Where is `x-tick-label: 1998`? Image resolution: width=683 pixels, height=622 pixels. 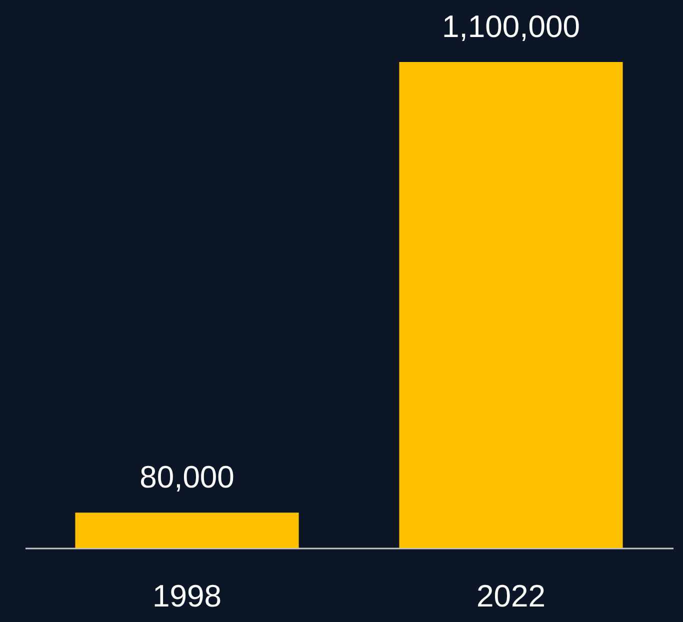 x-tick-label: 1998 is located at coordinates (187, 596).